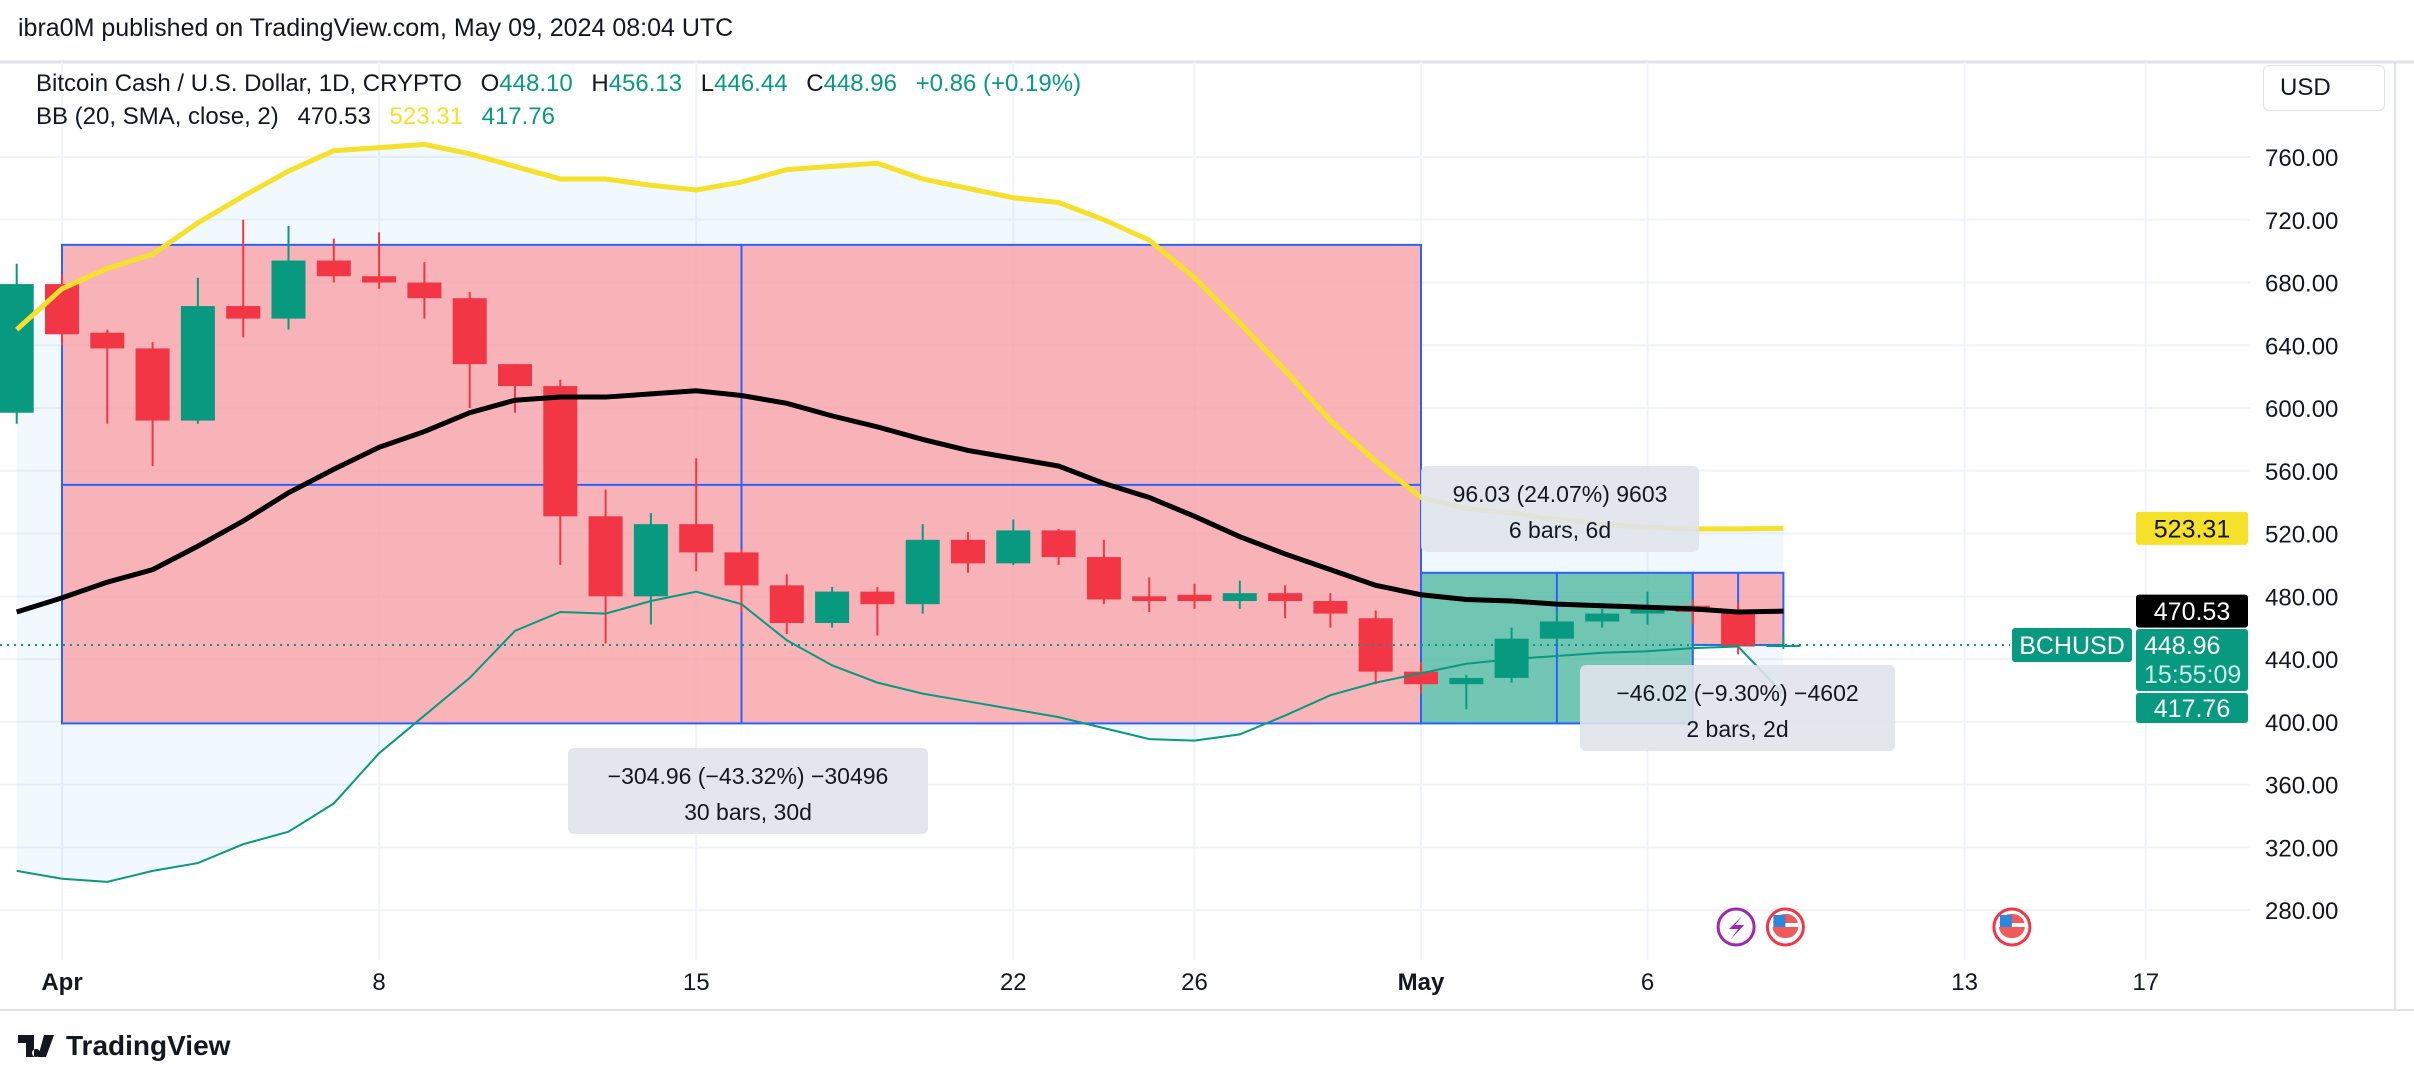 The width and height of the screenshot is (2414, 1080). Describe the element at coordinates (1737, 729) in the screenshot. I see `price-range-bars: 2 bars, 2d` at that location.